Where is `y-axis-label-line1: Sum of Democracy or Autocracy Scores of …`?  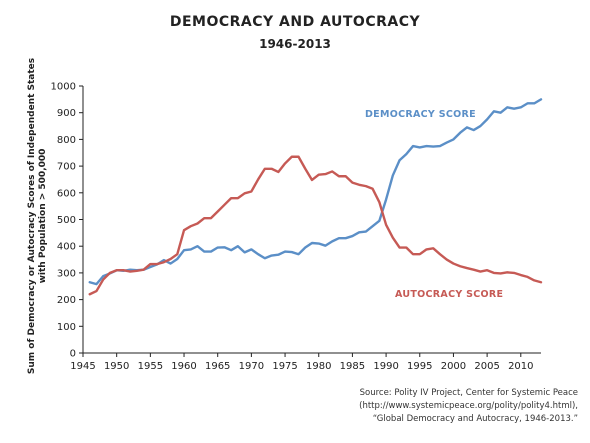
y-axis-label-line1: Sum of Democracy or Autocracy Scores of … is located at coordinates (32, 216).